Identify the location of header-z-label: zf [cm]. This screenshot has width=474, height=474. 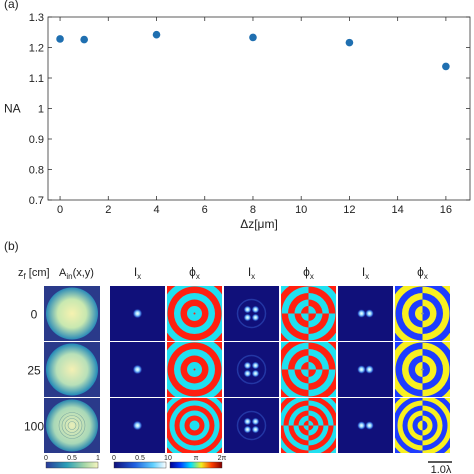
(34, 274).